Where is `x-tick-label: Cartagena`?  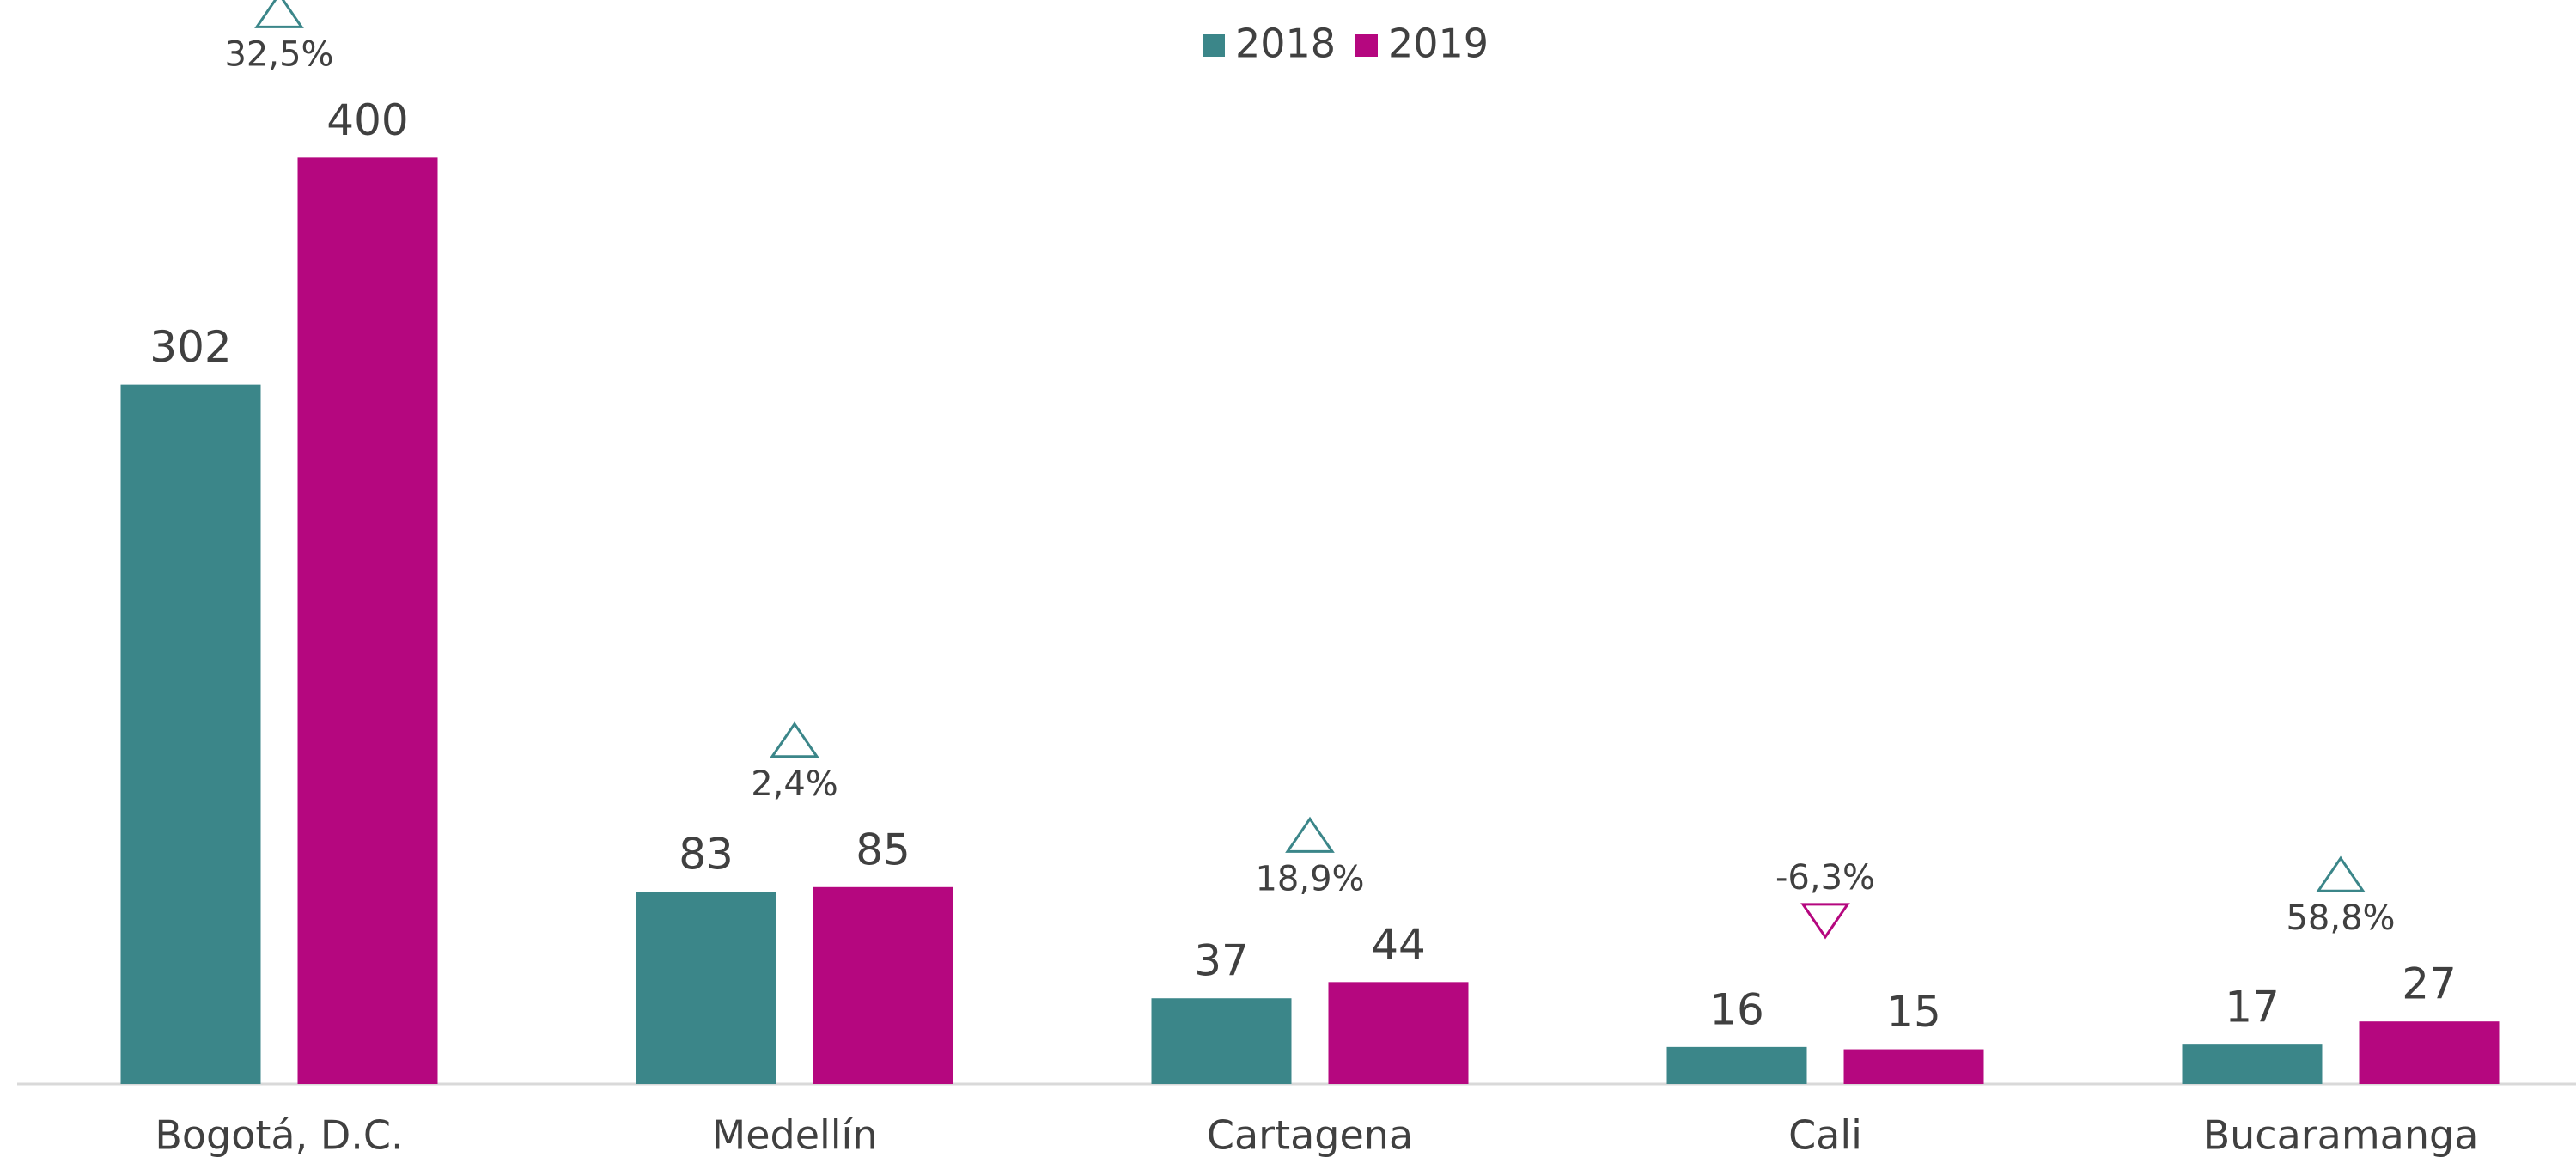
x-tick-label: Cartagena is located at coordinates (1310, 1135).